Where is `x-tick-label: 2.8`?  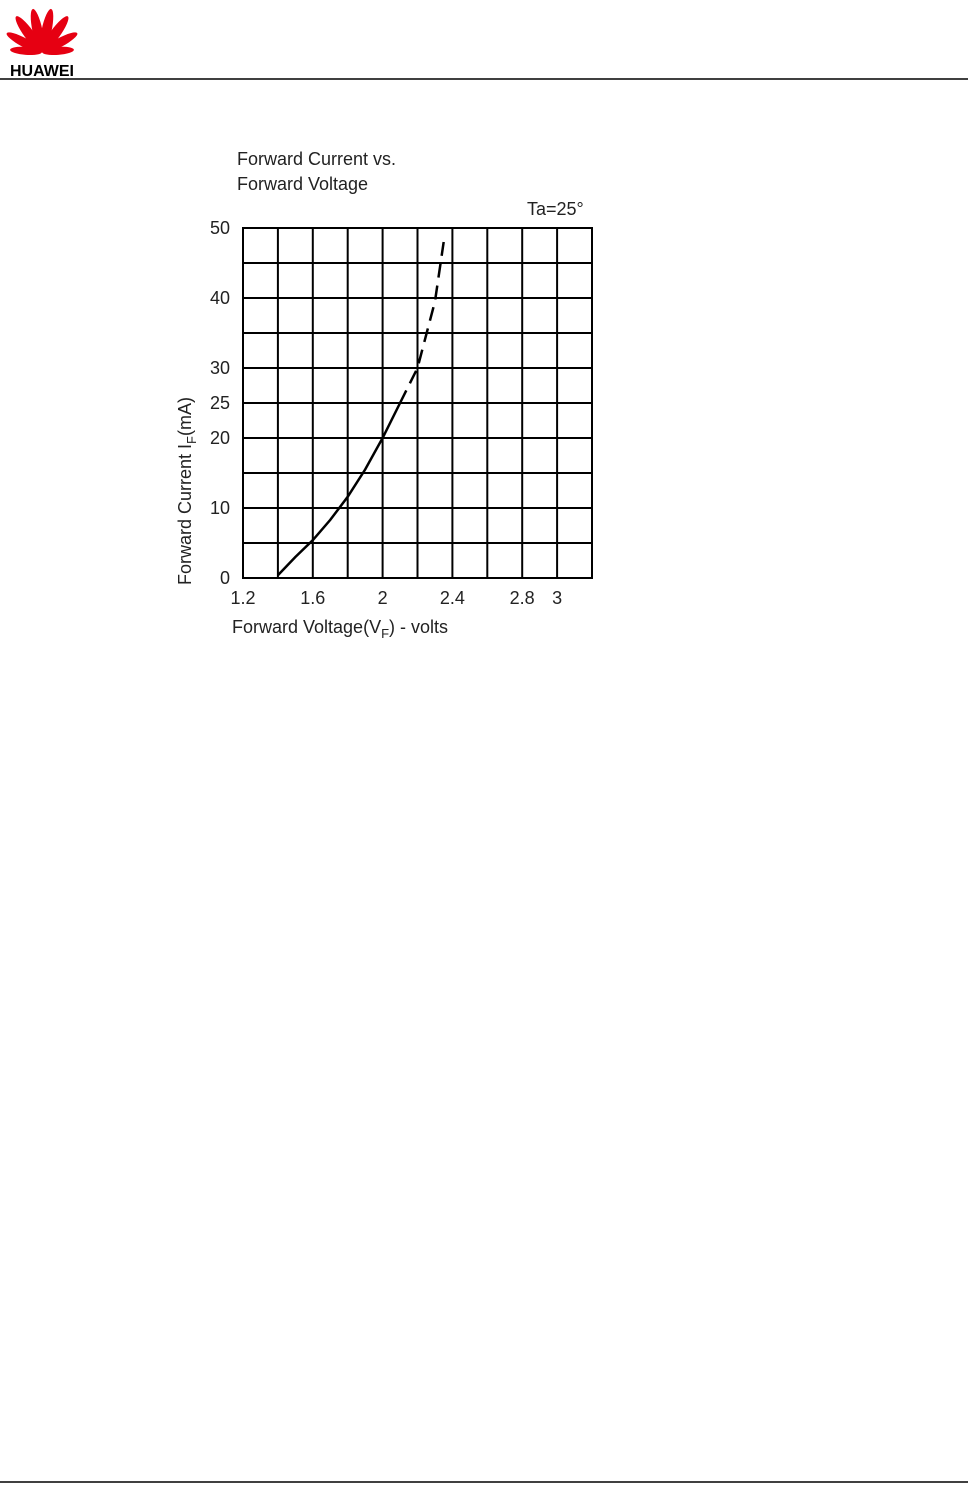
x-tick-label: 2.8 is located at coordinates (522, 598).